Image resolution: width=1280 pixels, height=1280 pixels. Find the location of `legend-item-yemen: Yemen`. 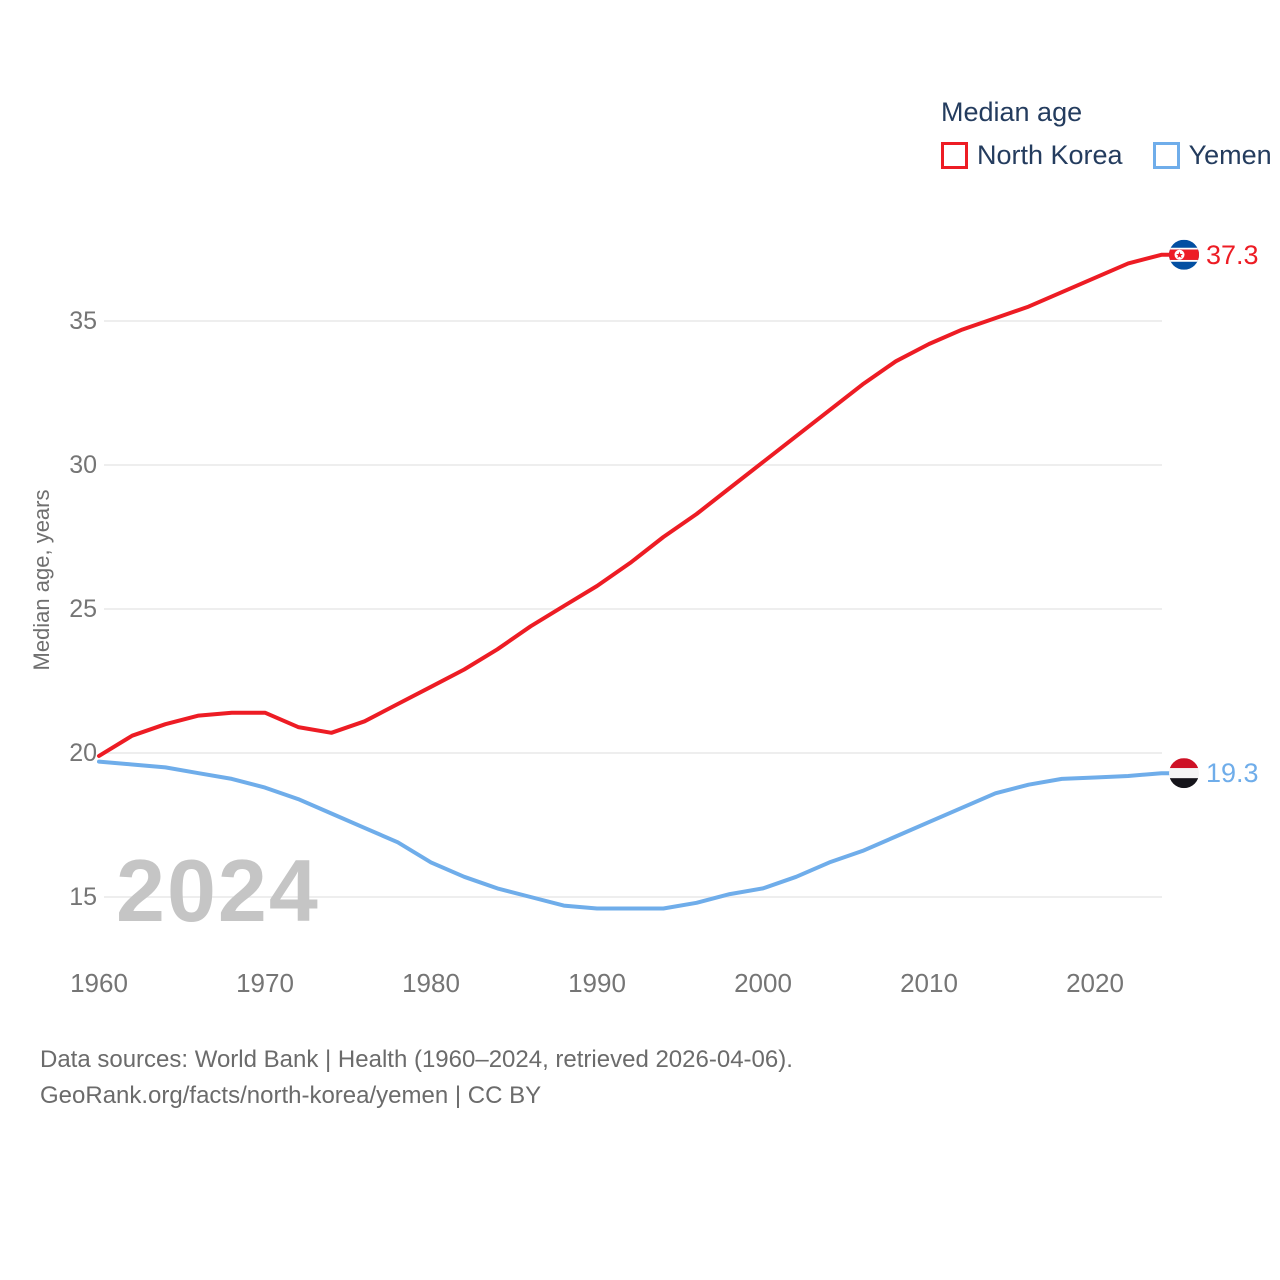

legend-item-yemen: Yemen is located at coordinates (1212, 155).